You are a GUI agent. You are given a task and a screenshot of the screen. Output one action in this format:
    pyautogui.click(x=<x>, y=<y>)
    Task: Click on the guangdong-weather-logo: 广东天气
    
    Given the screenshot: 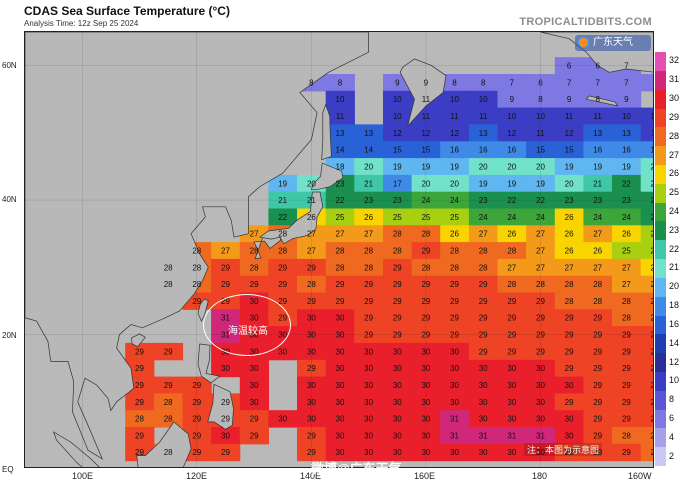 What is the action you would take?
    pyautogui.click(x=613, y=43)
    